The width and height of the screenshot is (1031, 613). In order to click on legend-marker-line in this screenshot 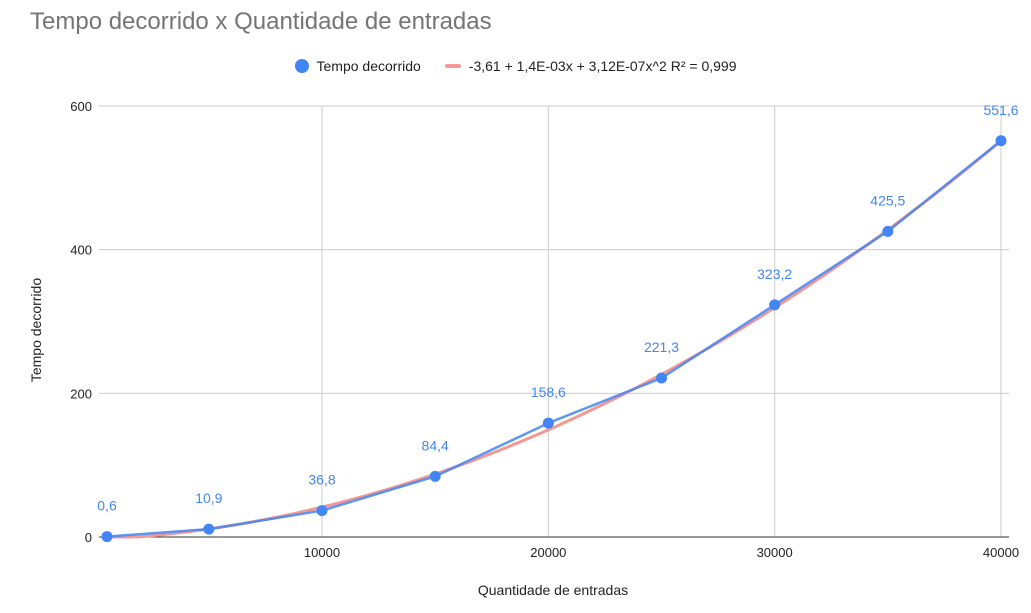, I will do `click(452, 66)`.